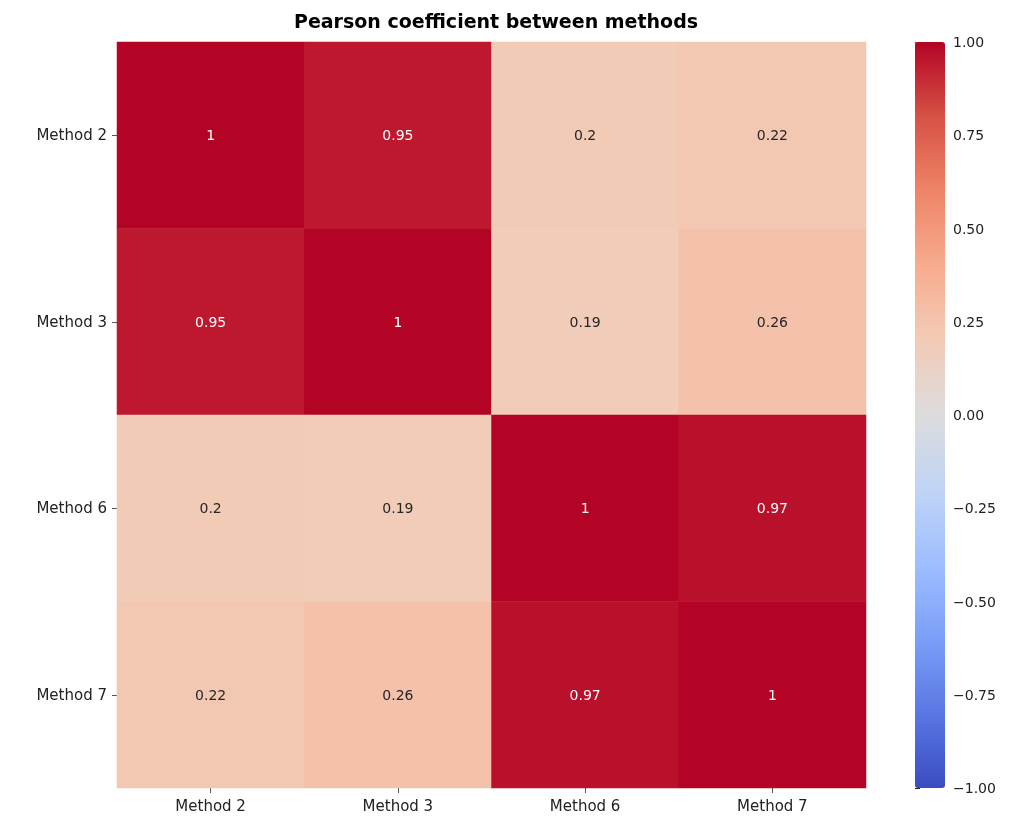  What do you see at coordinates (969, 415) in the screenshot?
I see `color-bar-label: 0.00` at bounding box center [969, 415].